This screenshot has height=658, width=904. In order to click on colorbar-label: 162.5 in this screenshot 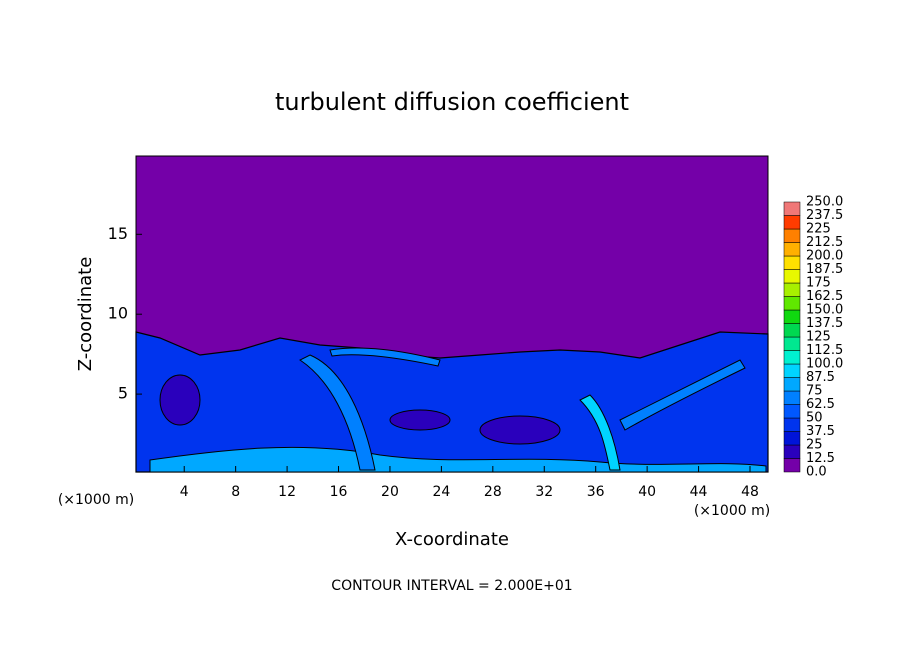, I will do `click(824, 296)`.